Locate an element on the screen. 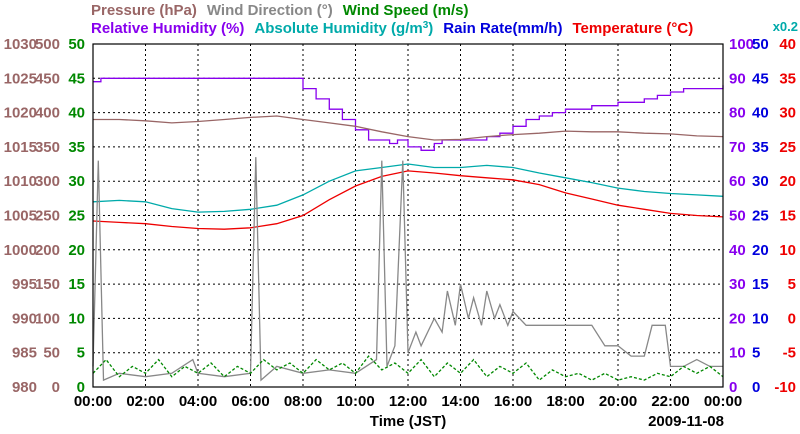 Image resolution: width=800 pixels, height=434 pixels. y-tick-temperature-c: 35 is located at coordinates (787, 78).